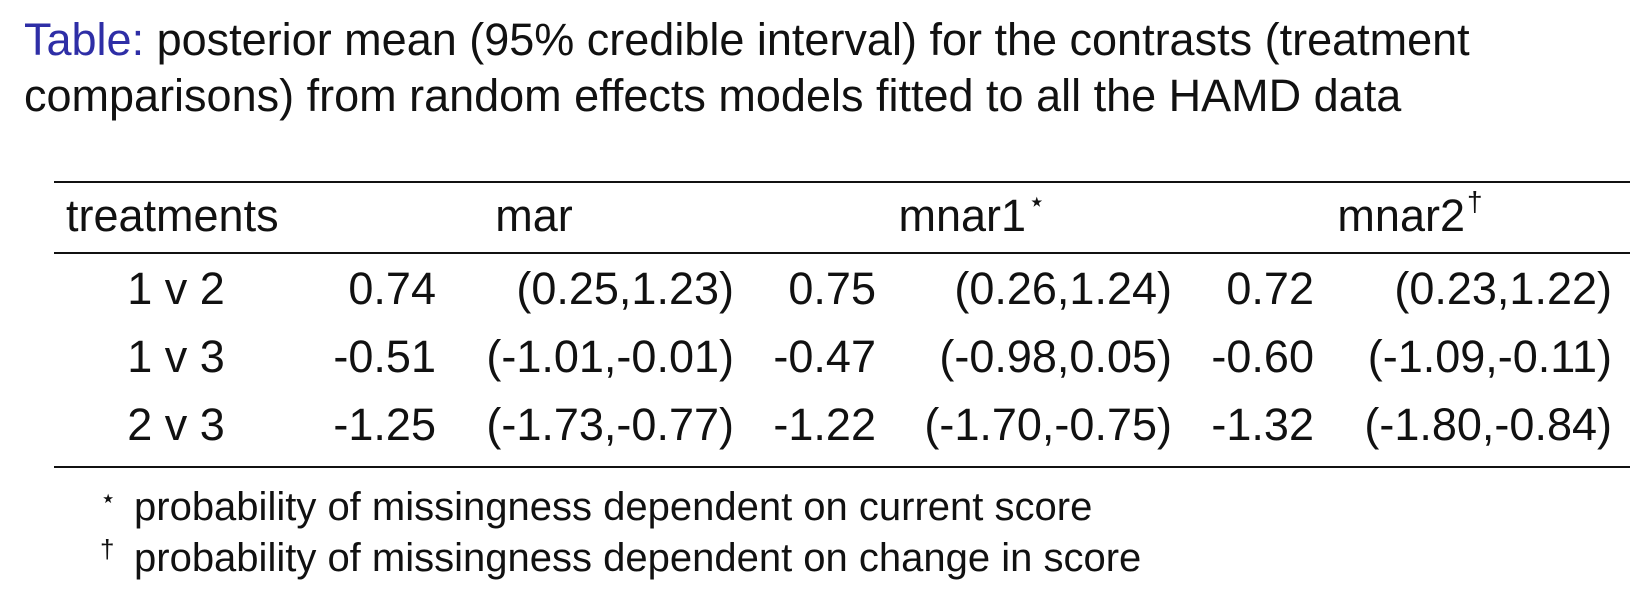  Describe the element at coordinates (384, 424) in the screenshot. I see `row-2v3-mar-mean: -1.25` at that location.